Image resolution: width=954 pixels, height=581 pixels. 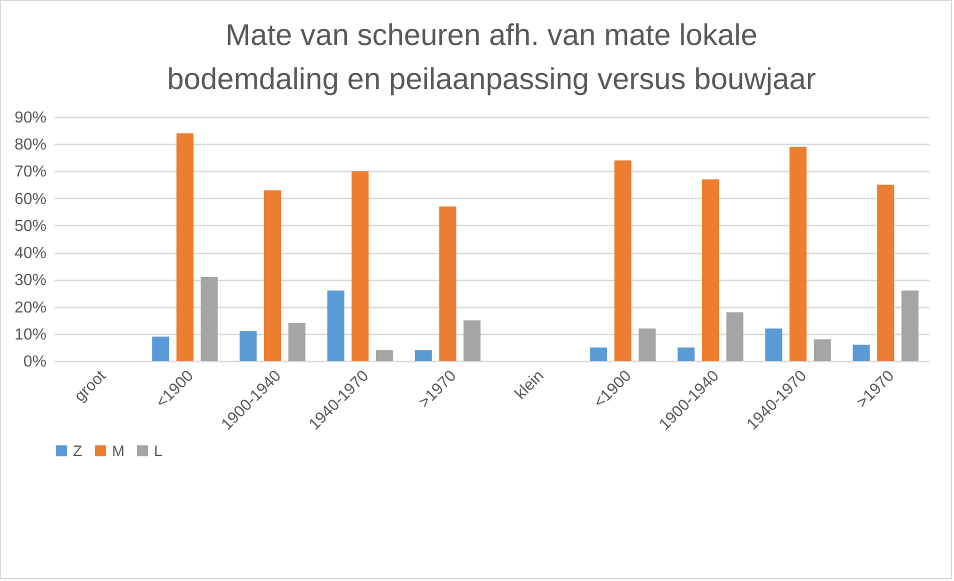 What do you see at coordinates (30, 281) in the screenshot?
I see `y-tick-label: 30%` at bounding box center [30, 281].